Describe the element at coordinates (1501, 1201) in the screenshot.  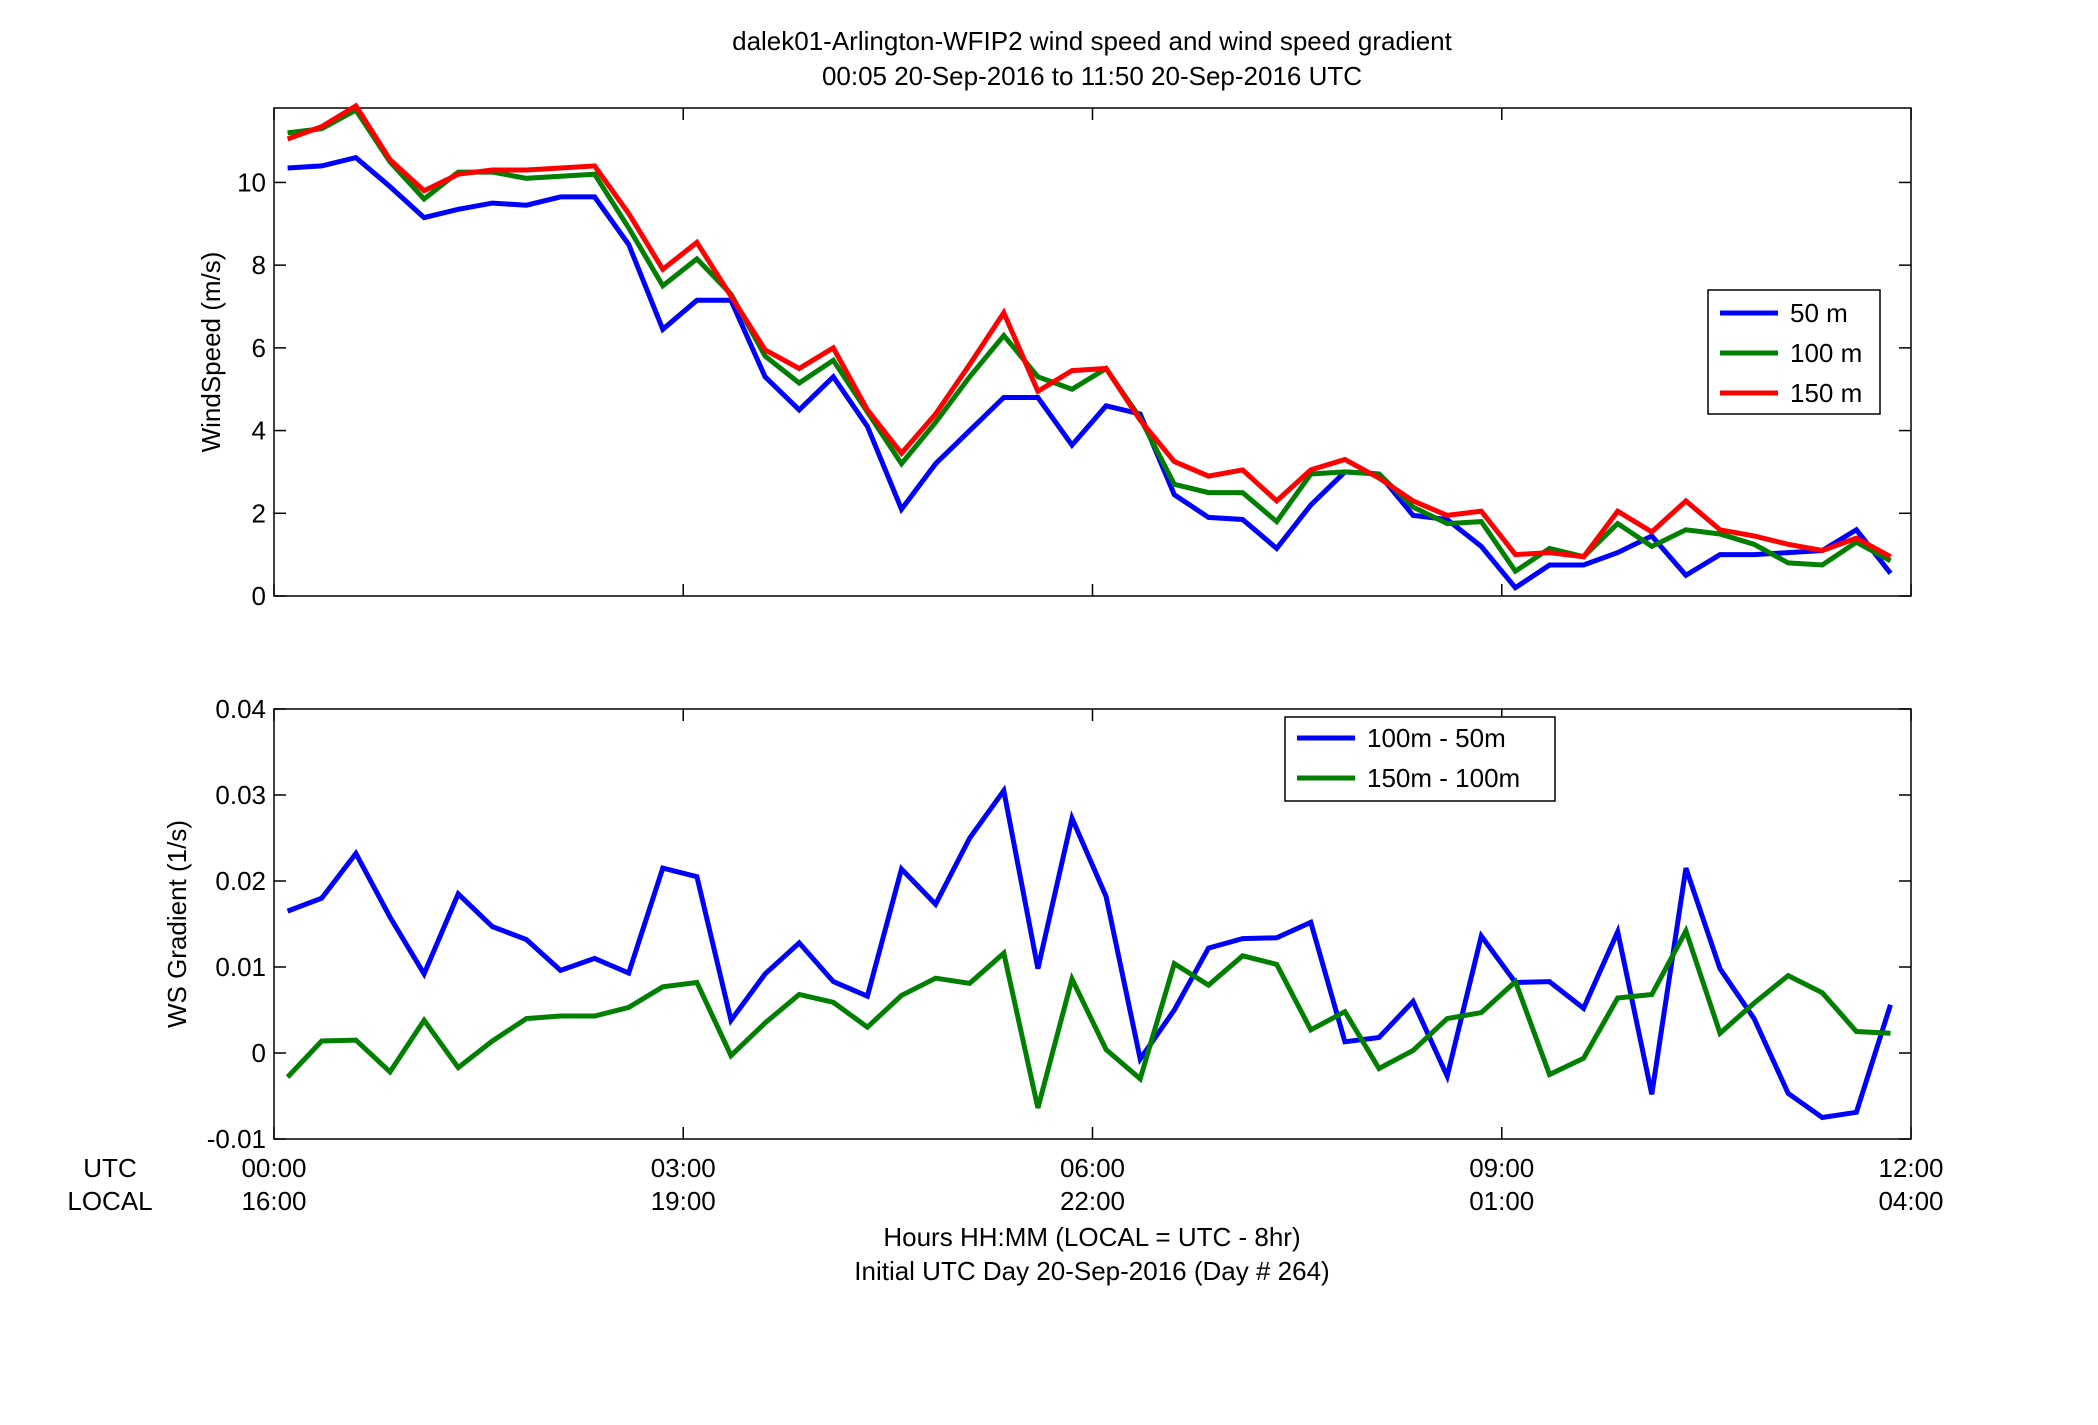
I see `x-tick-label-local: 01:00` at that location.